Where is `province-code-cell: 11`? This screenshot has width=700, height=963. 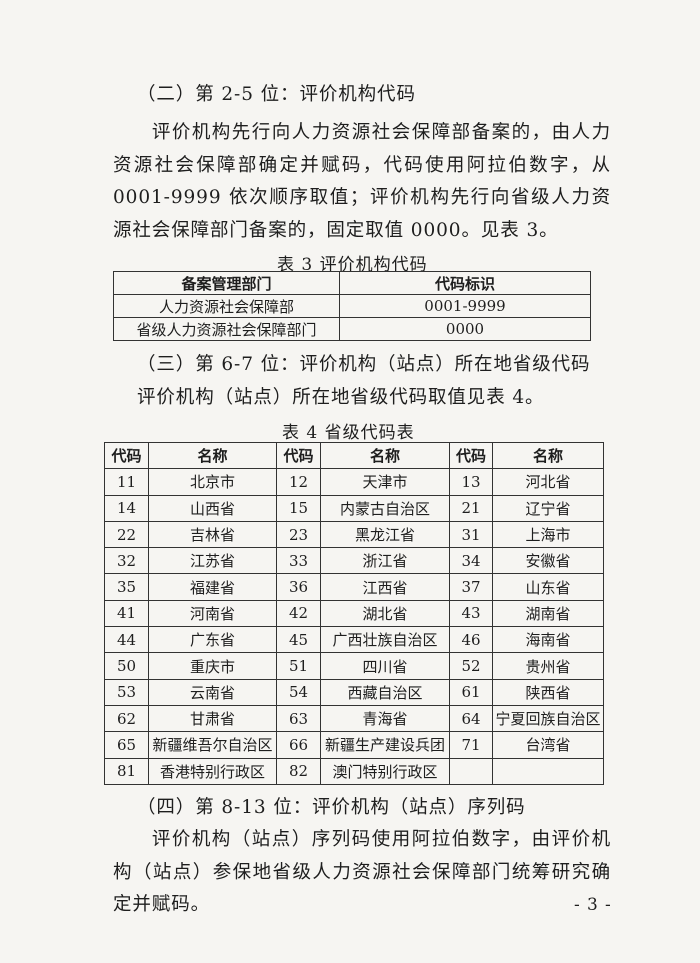 province-code-cell: 11 is located at coordinates (126, 482).